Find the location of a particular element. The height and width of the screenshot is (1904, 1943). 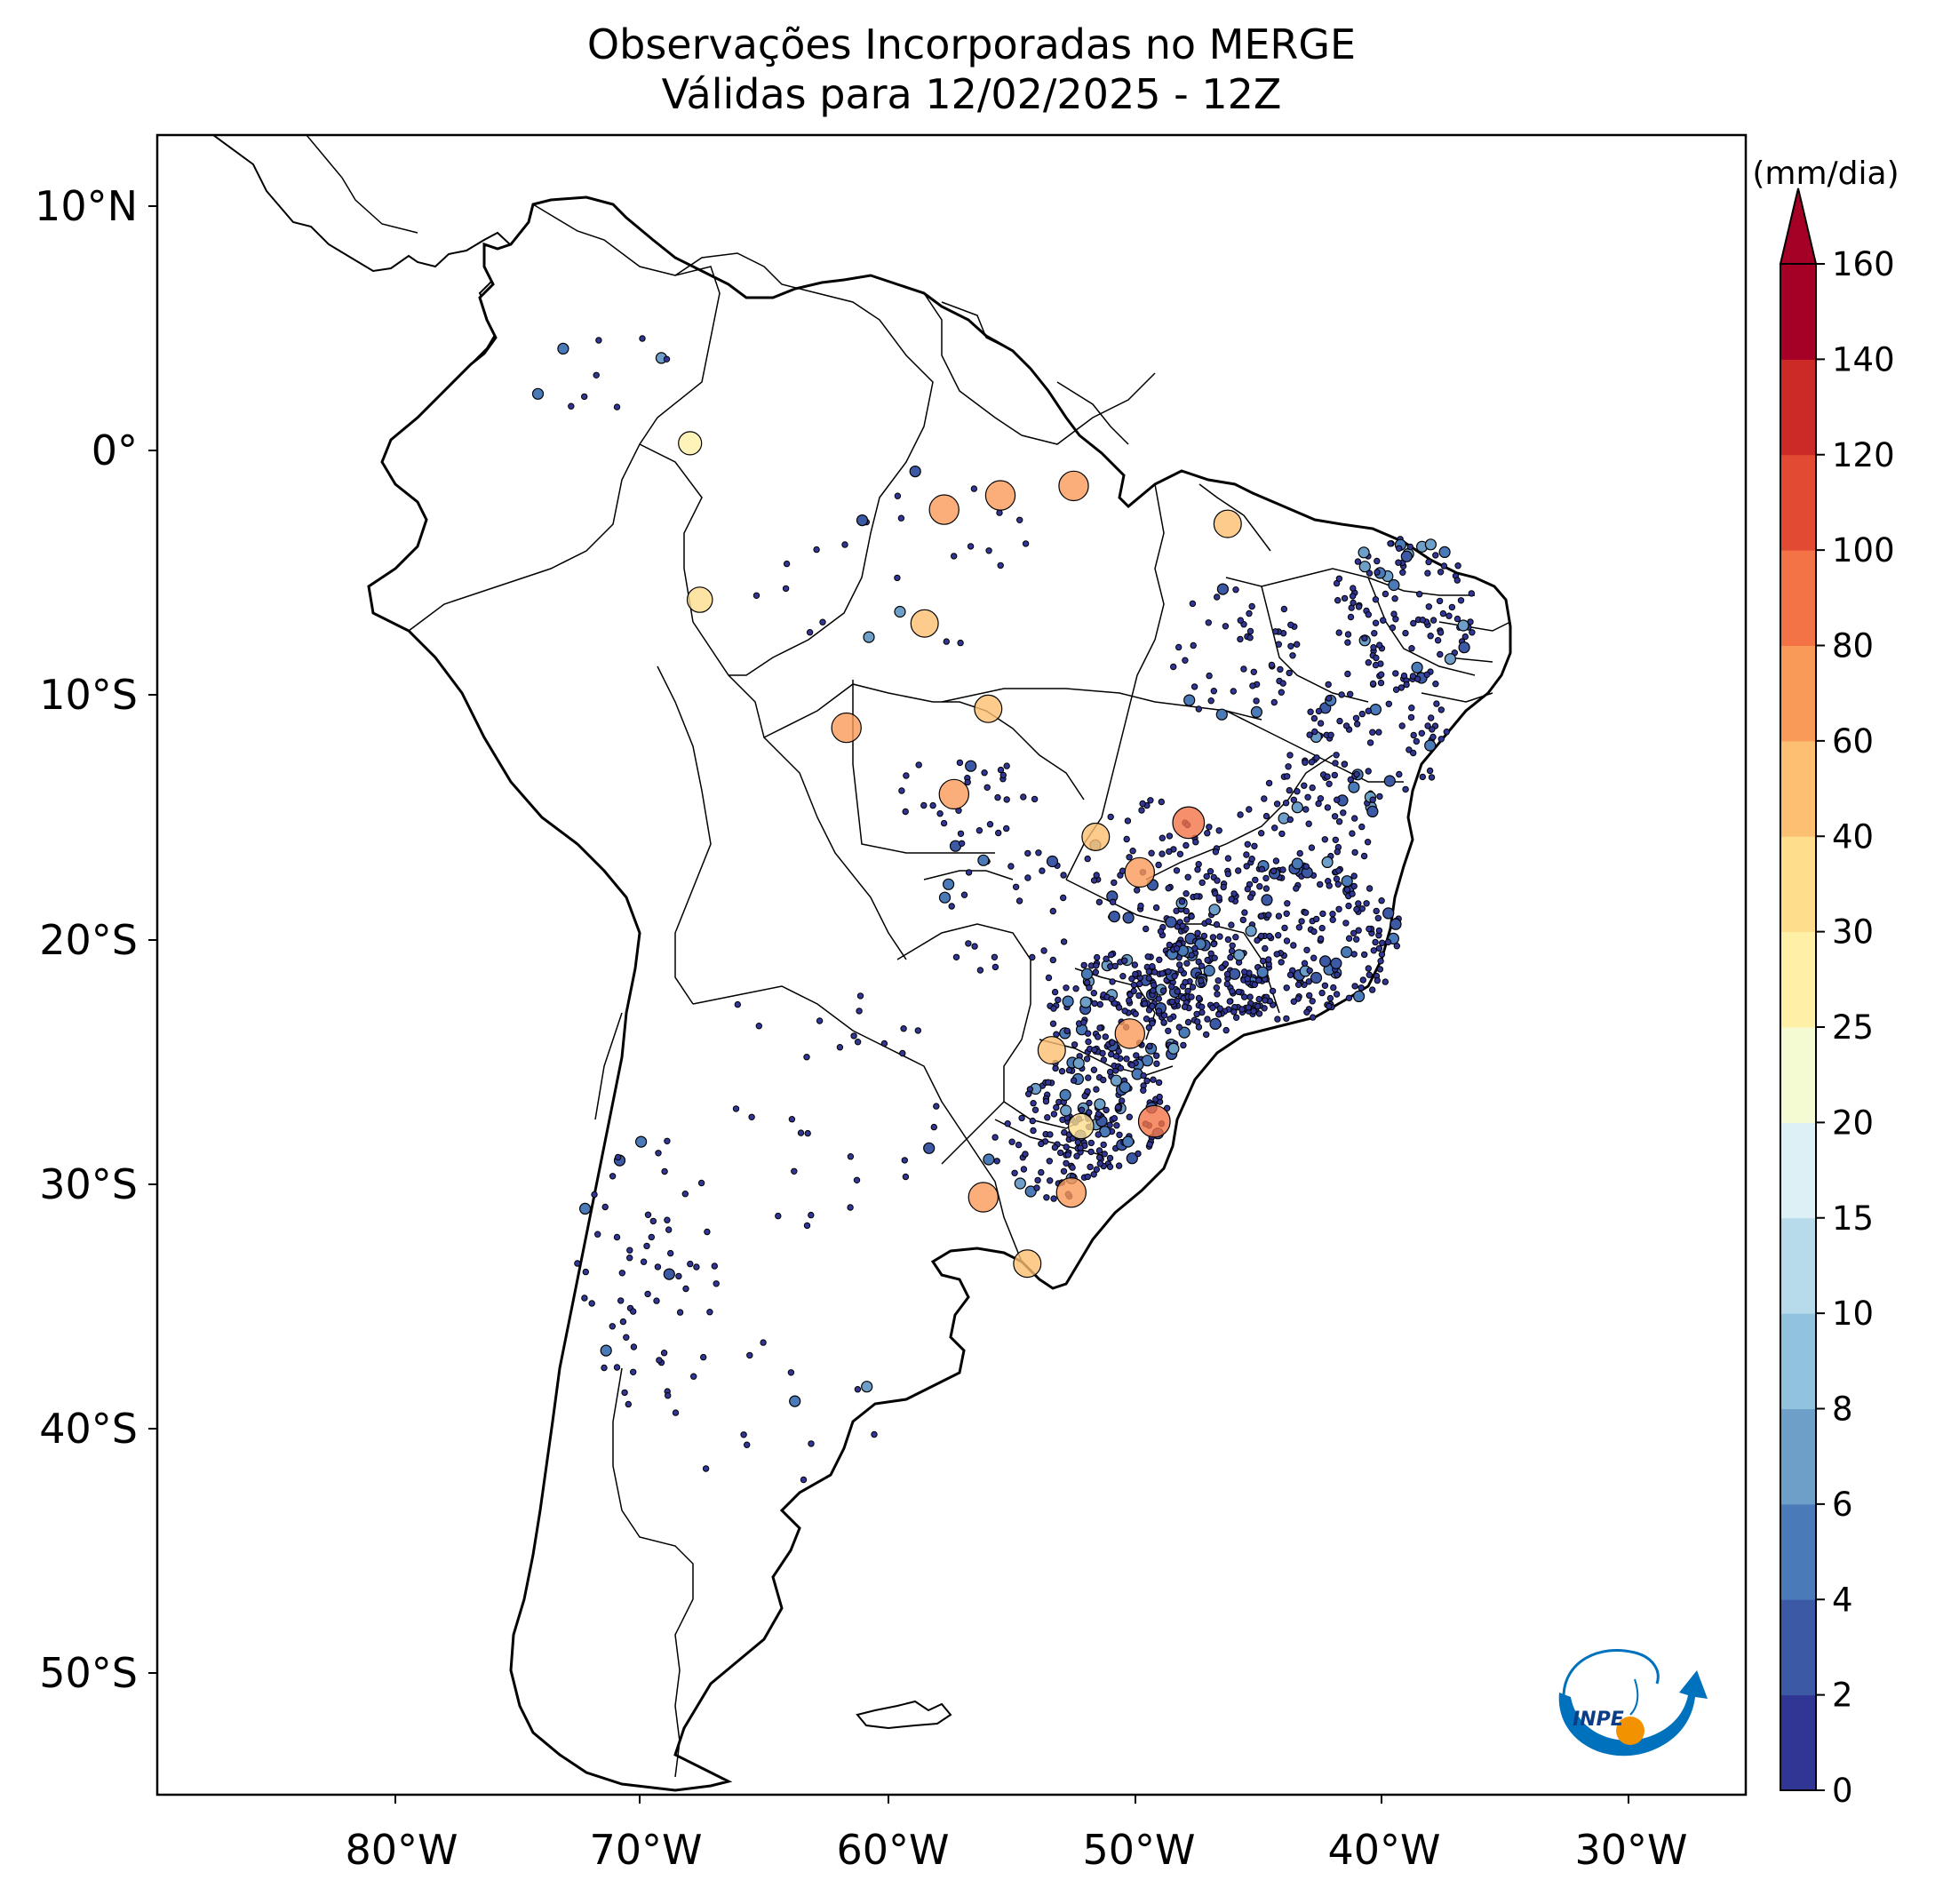

lat-ticks: 10°N 0° 10°S 20°S 30°S 40°S 50°S is located at coordinates (96, 939).